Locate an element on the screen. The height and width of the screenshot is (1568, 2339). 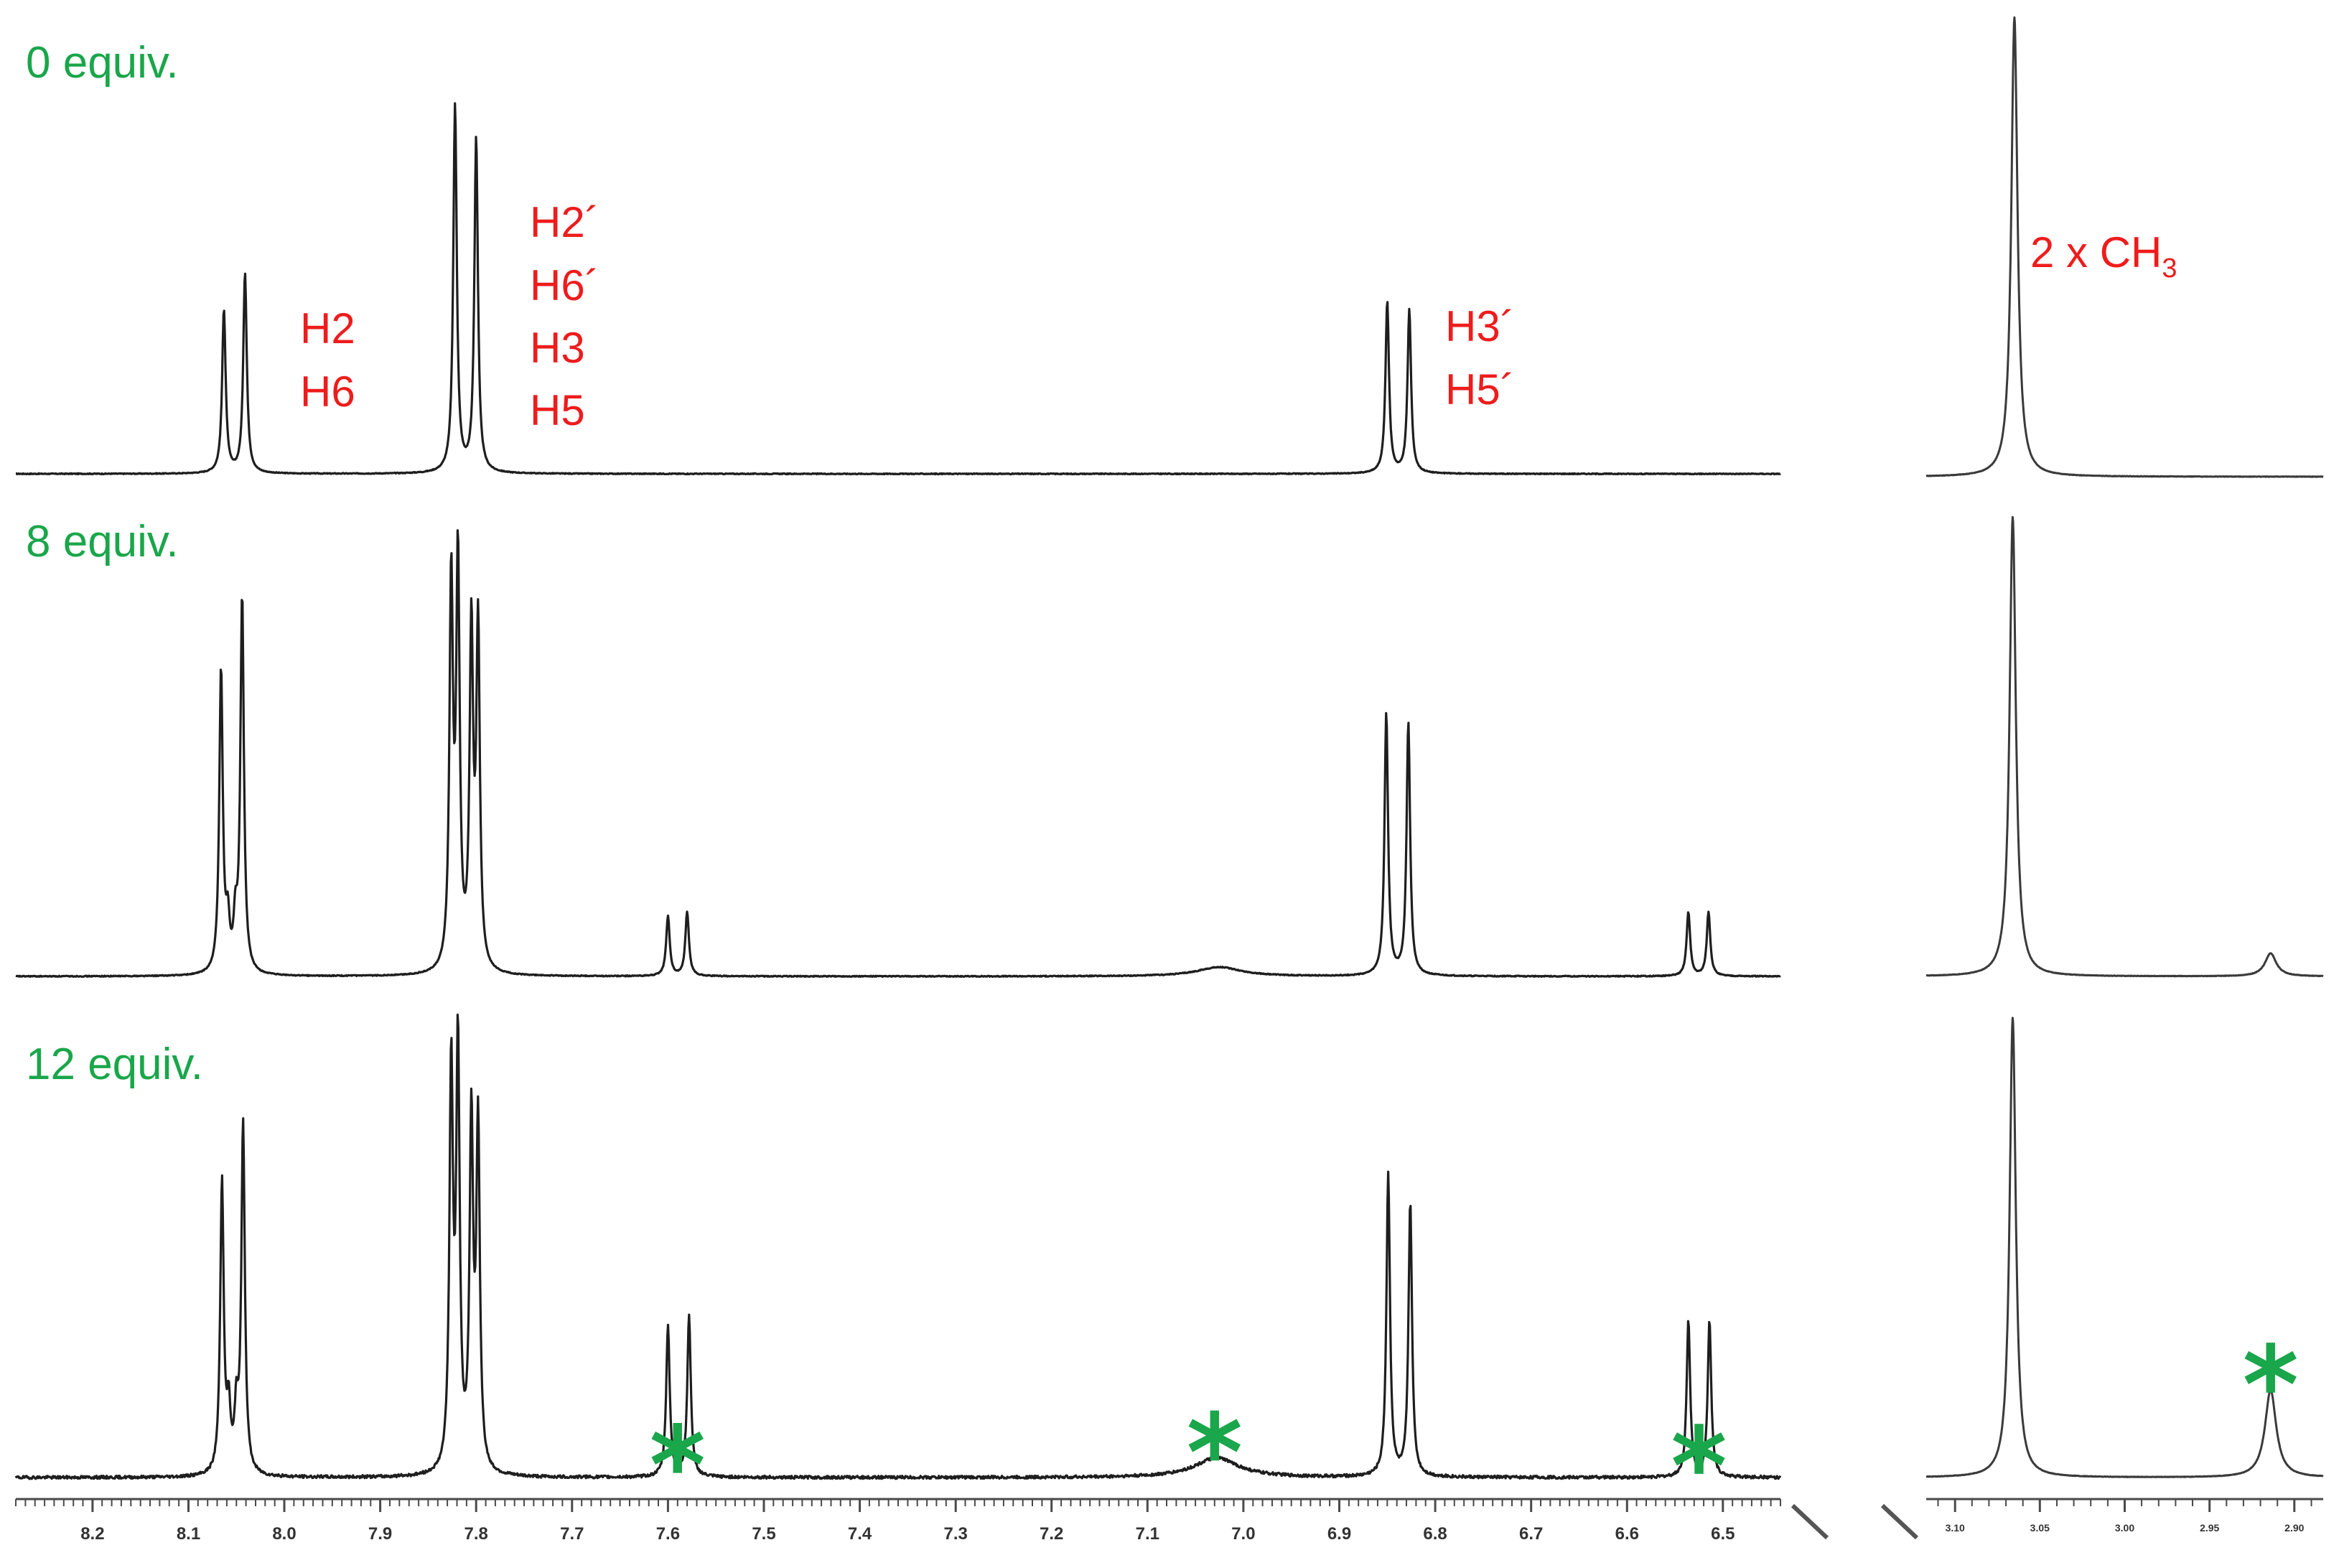
x-axis-left-tick-label-1: 8.1 is located at coordinates (188, 1534).